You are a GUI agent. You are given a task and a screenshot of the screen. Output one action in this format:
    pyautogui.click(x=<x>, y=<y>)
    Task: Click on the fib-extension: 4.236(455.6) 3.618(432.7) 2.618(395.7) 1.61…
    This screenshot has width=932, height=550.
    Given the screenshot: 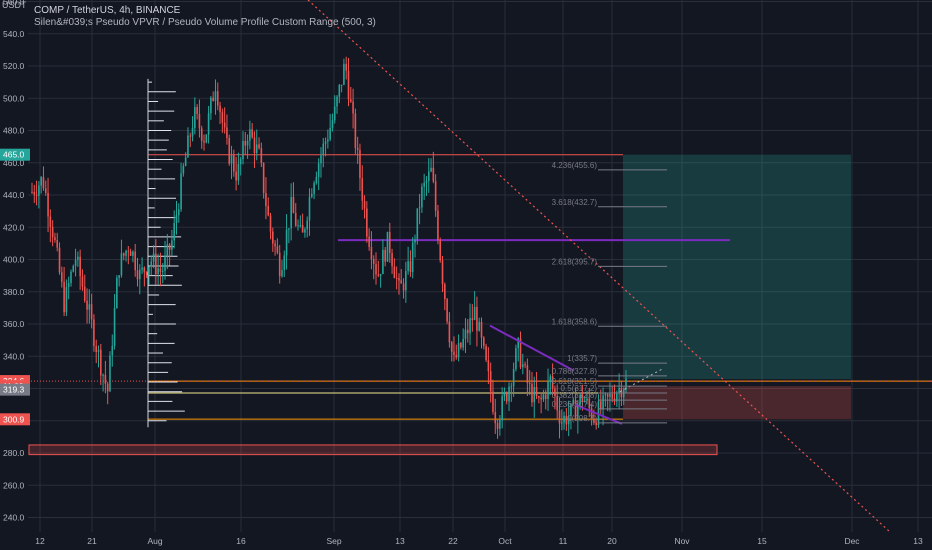 What is the action you would take?
    pyautogui.click(x=609, y=292)
    